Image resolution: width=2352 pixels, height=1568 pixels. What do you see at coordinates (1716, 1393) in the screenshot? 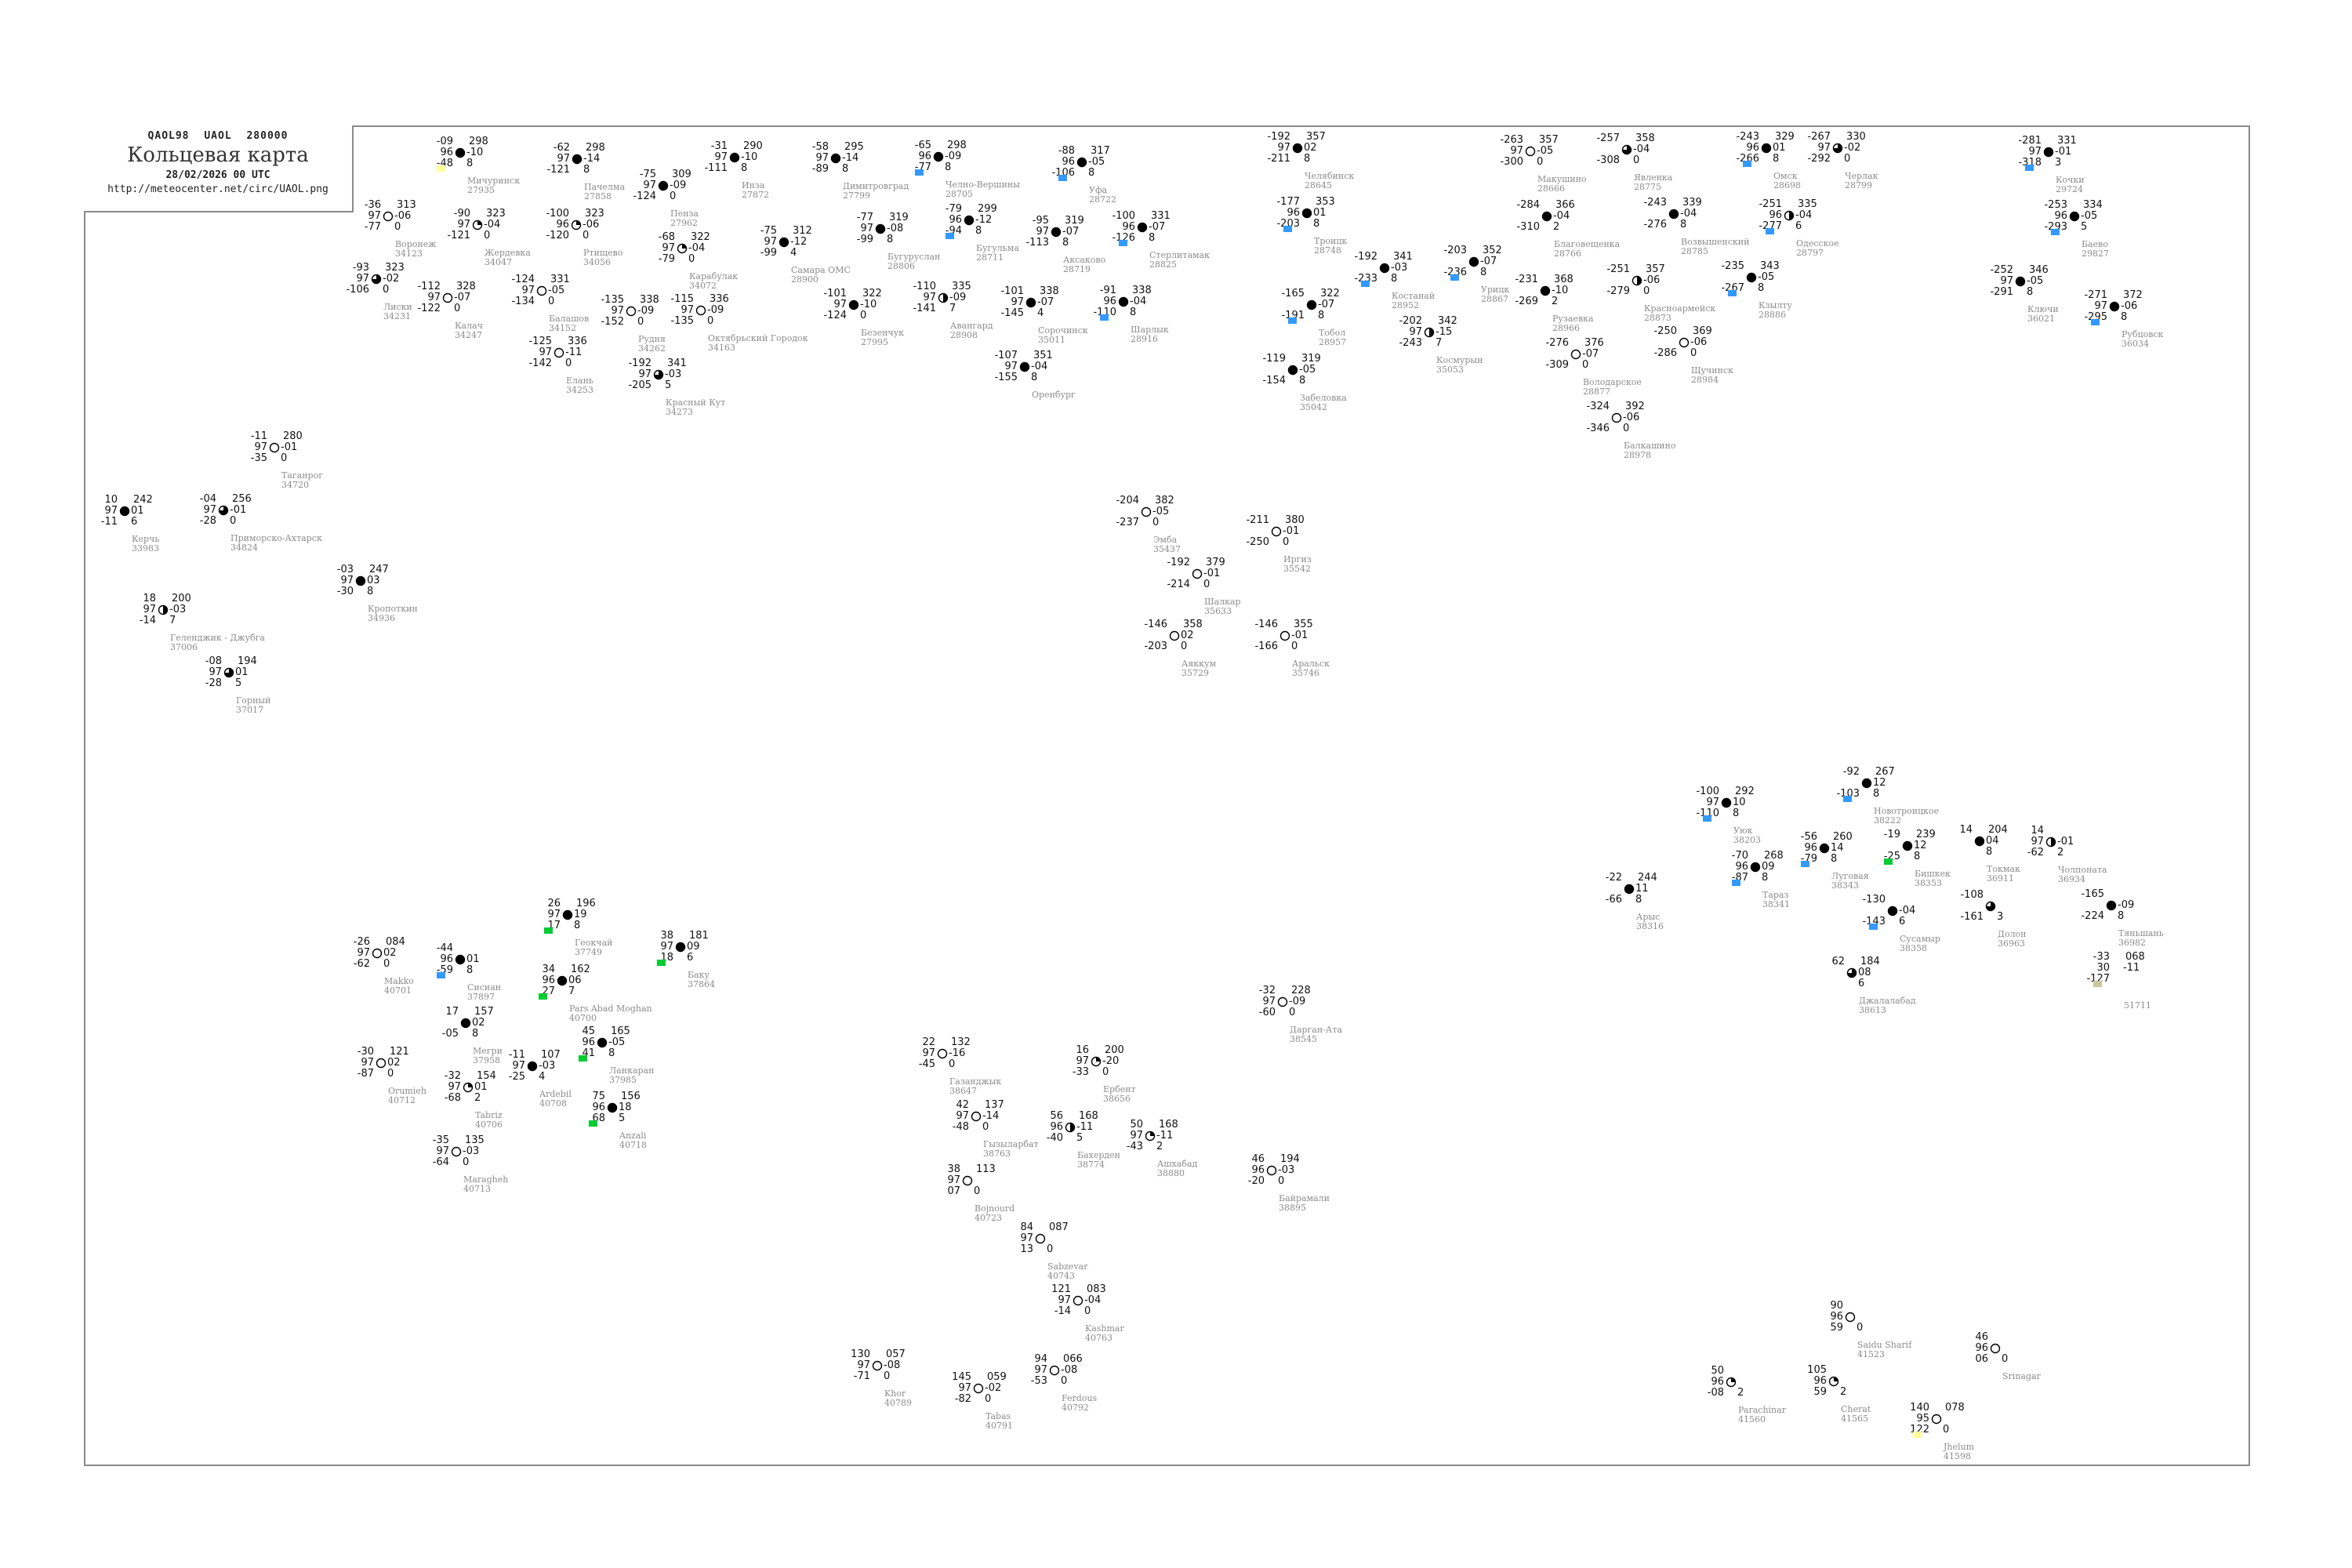
I see `dew-point: -08` at bounding box center [1716, 1393].